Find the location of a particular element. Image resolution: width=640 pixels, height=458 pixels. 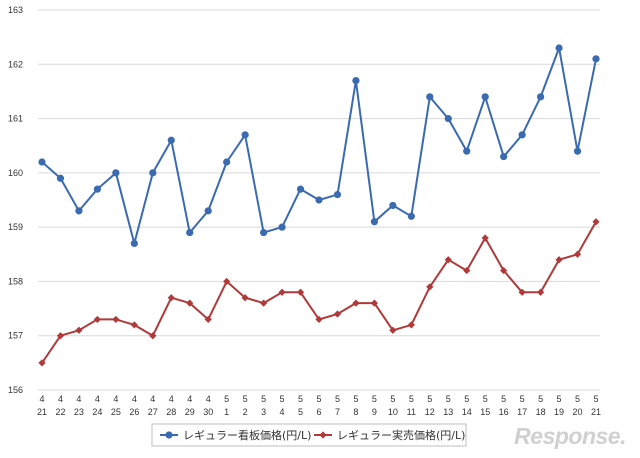

x-tick-day-label: 18 is located at coordinates (541, 412).